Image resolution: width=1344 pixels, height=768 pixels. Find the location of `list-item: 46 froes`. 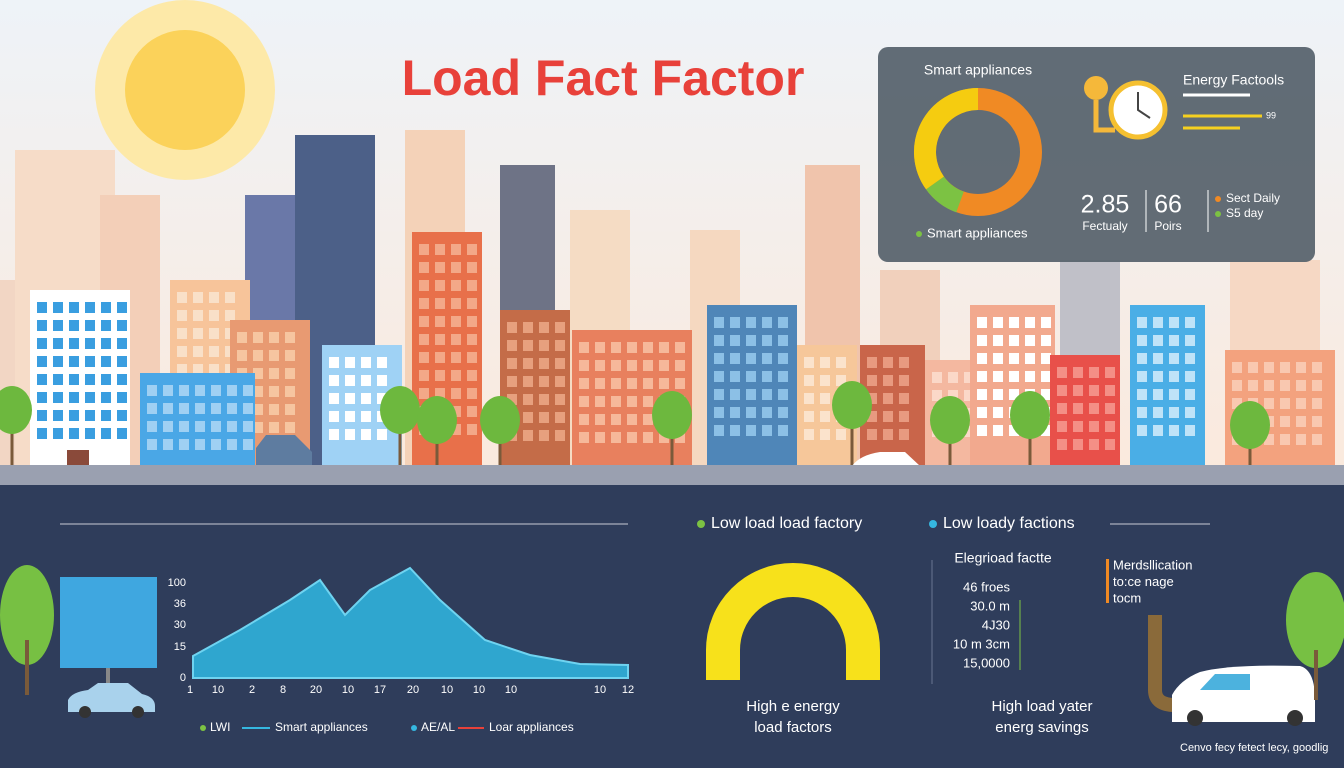

list-item: 46 froes is located at coordinates (986, 586).